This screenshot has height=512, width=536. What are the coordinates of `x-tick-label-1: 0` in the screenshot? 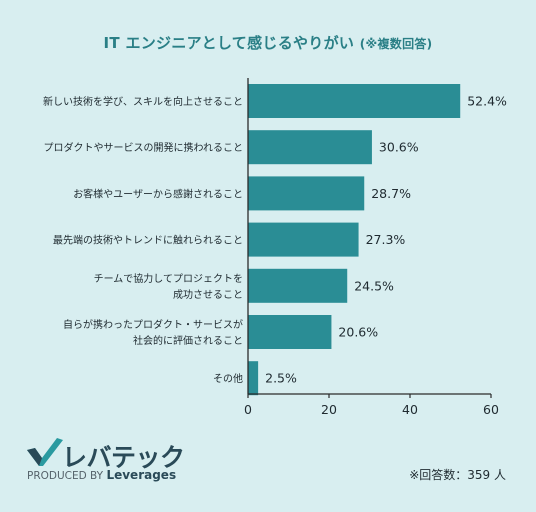 It's located at (248, 409).